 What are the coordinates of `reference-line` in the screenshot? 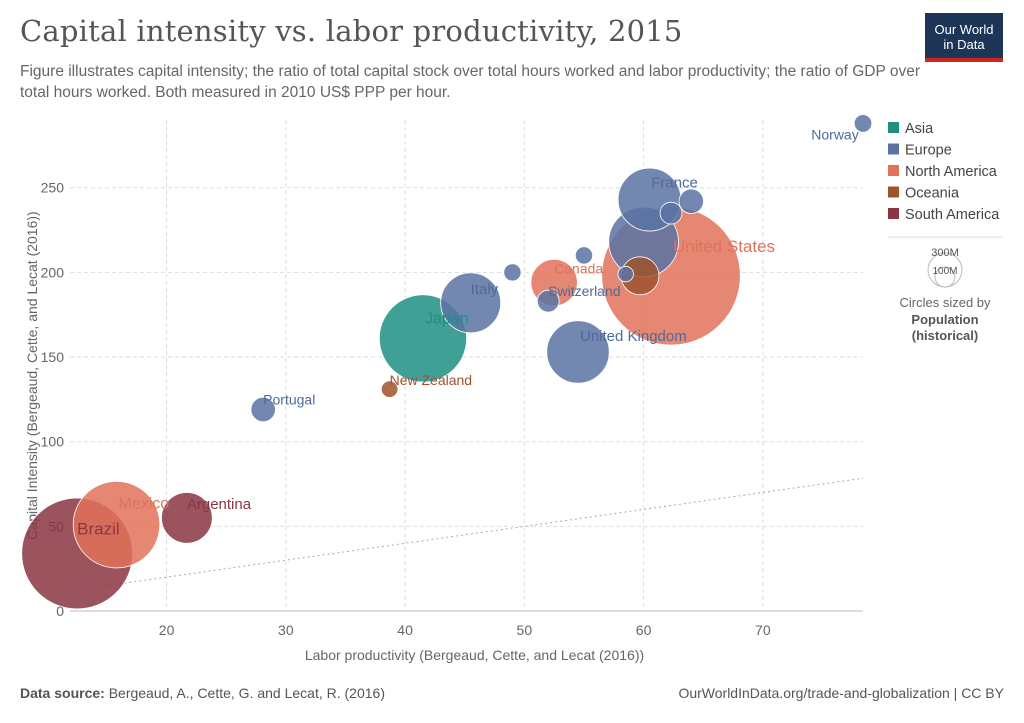 It's located at (466, 534).